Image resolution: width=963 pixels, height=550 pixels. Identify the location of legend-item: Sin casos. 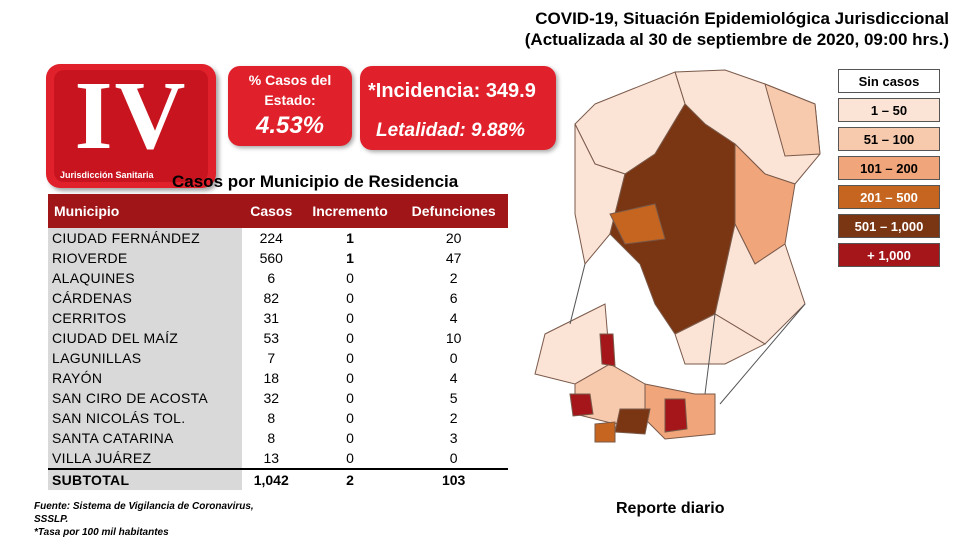
(889, 81).